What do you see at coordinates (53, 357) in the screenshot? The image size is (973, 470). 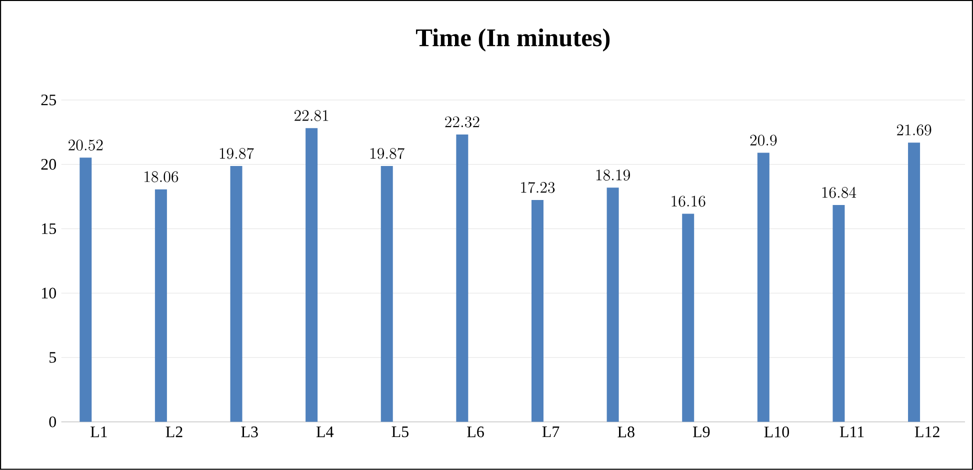 I see `y-tick-label: 5` at bounding box center [53, 357].